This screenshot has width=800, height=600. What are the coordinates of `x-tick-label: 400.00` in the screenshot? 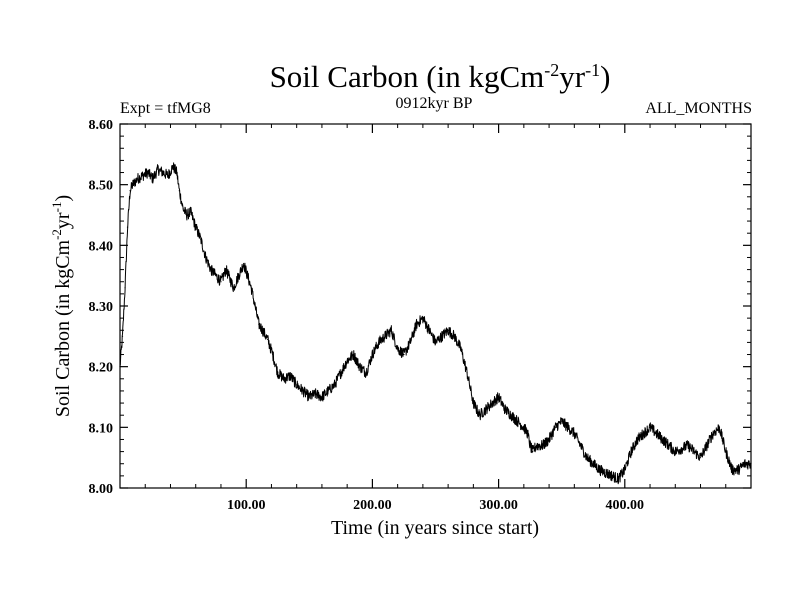 It's located at (625, 505).